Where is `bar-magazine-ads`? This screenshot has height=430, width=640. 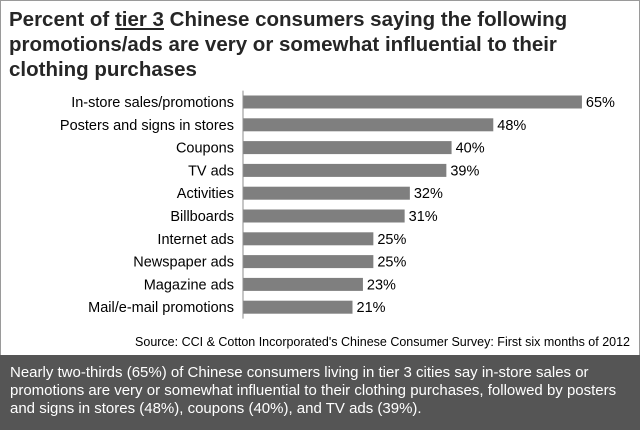 bar-magazine-ads is located at coordinates (303, 284).